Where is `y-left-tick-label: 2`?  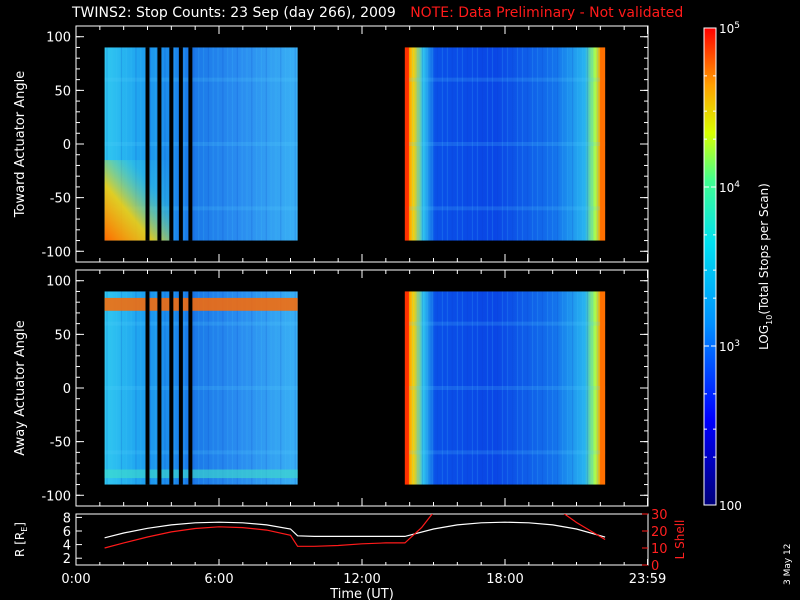
y-left-tick-label: 2 is located at coordinates (67, 559).